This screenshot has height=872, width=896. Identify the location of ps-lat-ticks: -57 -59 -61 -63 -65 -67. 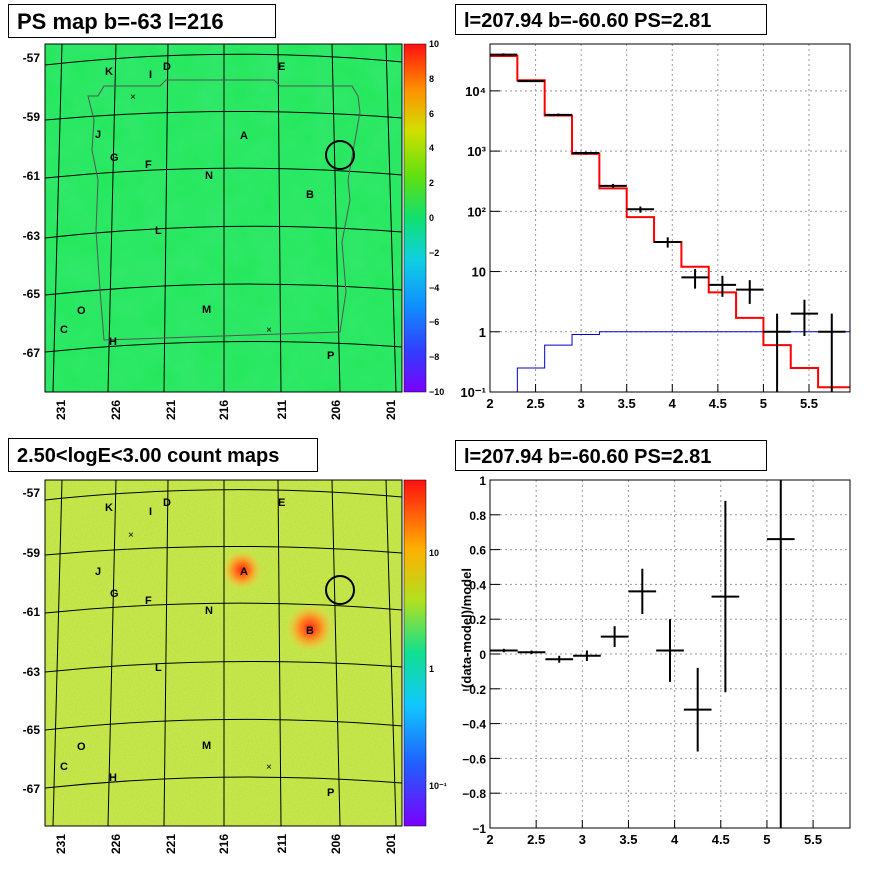
(32, 205).